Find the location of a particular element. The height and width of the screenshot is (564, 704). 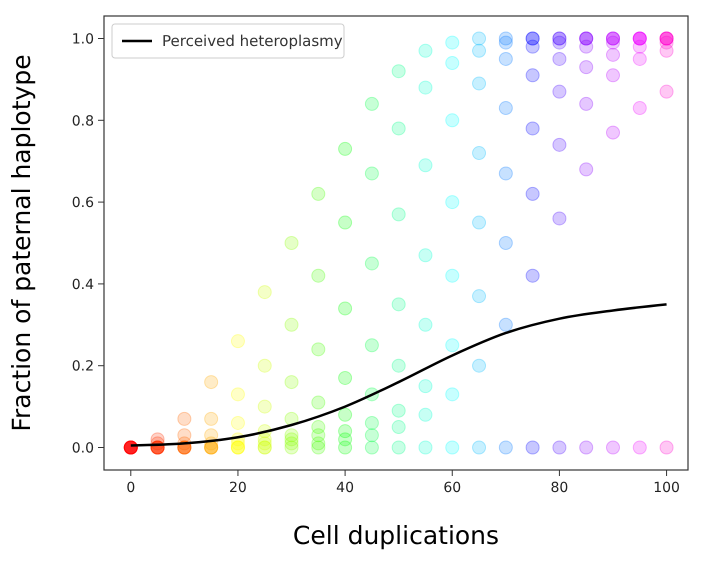

x-tick-label: 60 is located at coordinates (452, 488).